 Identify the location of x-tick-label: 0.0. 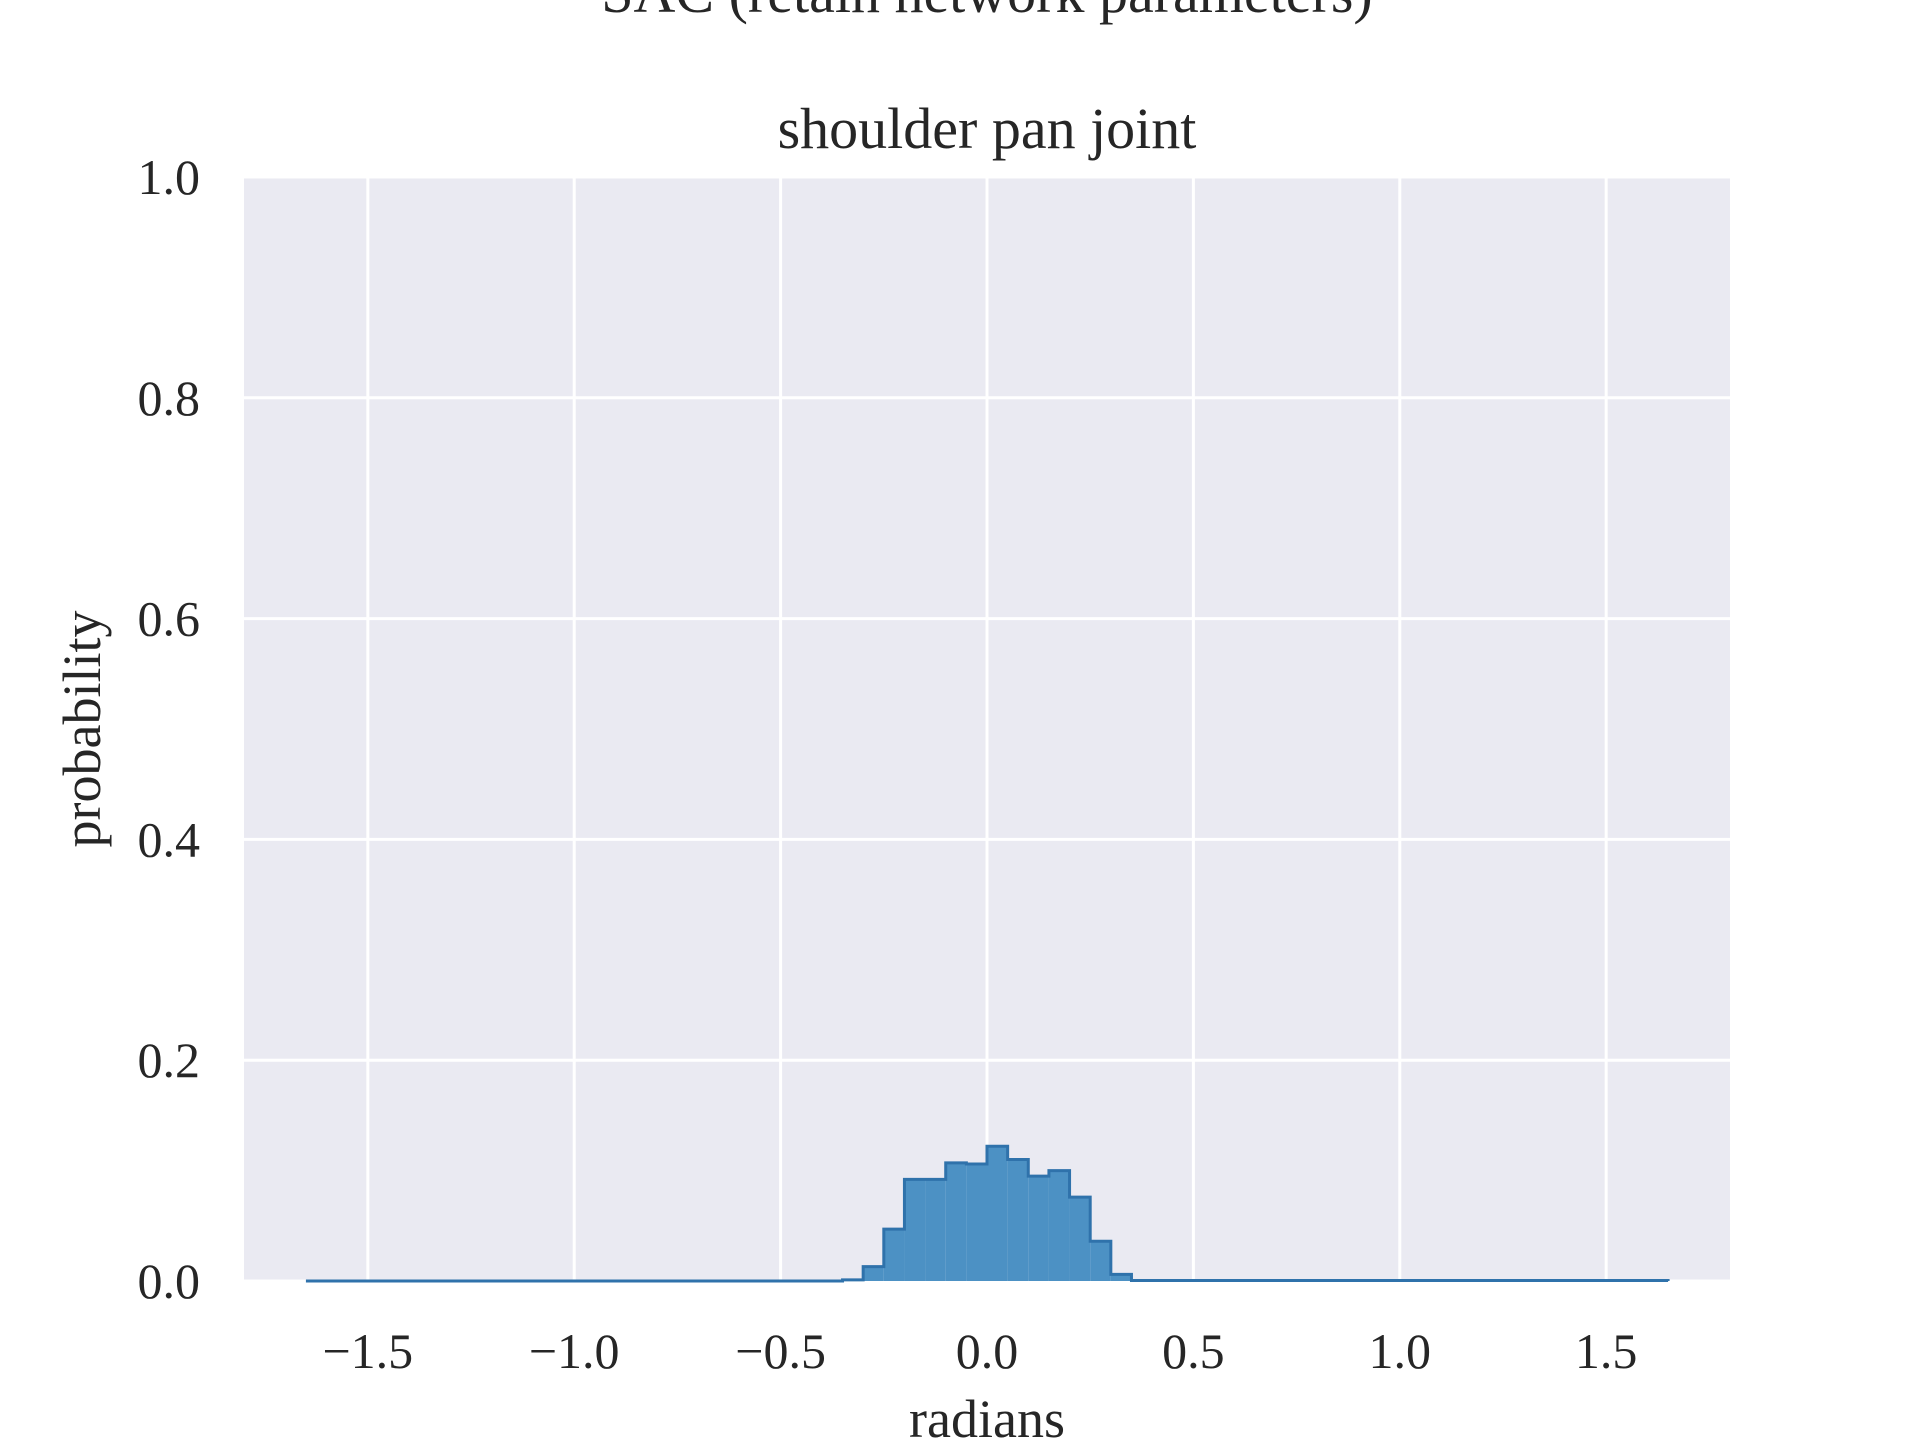
(987, 1351).